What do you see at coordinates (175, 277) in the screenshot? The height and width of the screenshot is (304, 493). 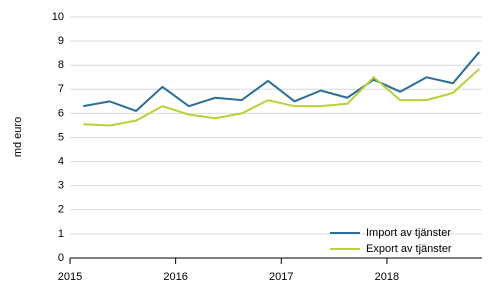 I see `x-tick-label: 2016` at bounding box center [175, 277].